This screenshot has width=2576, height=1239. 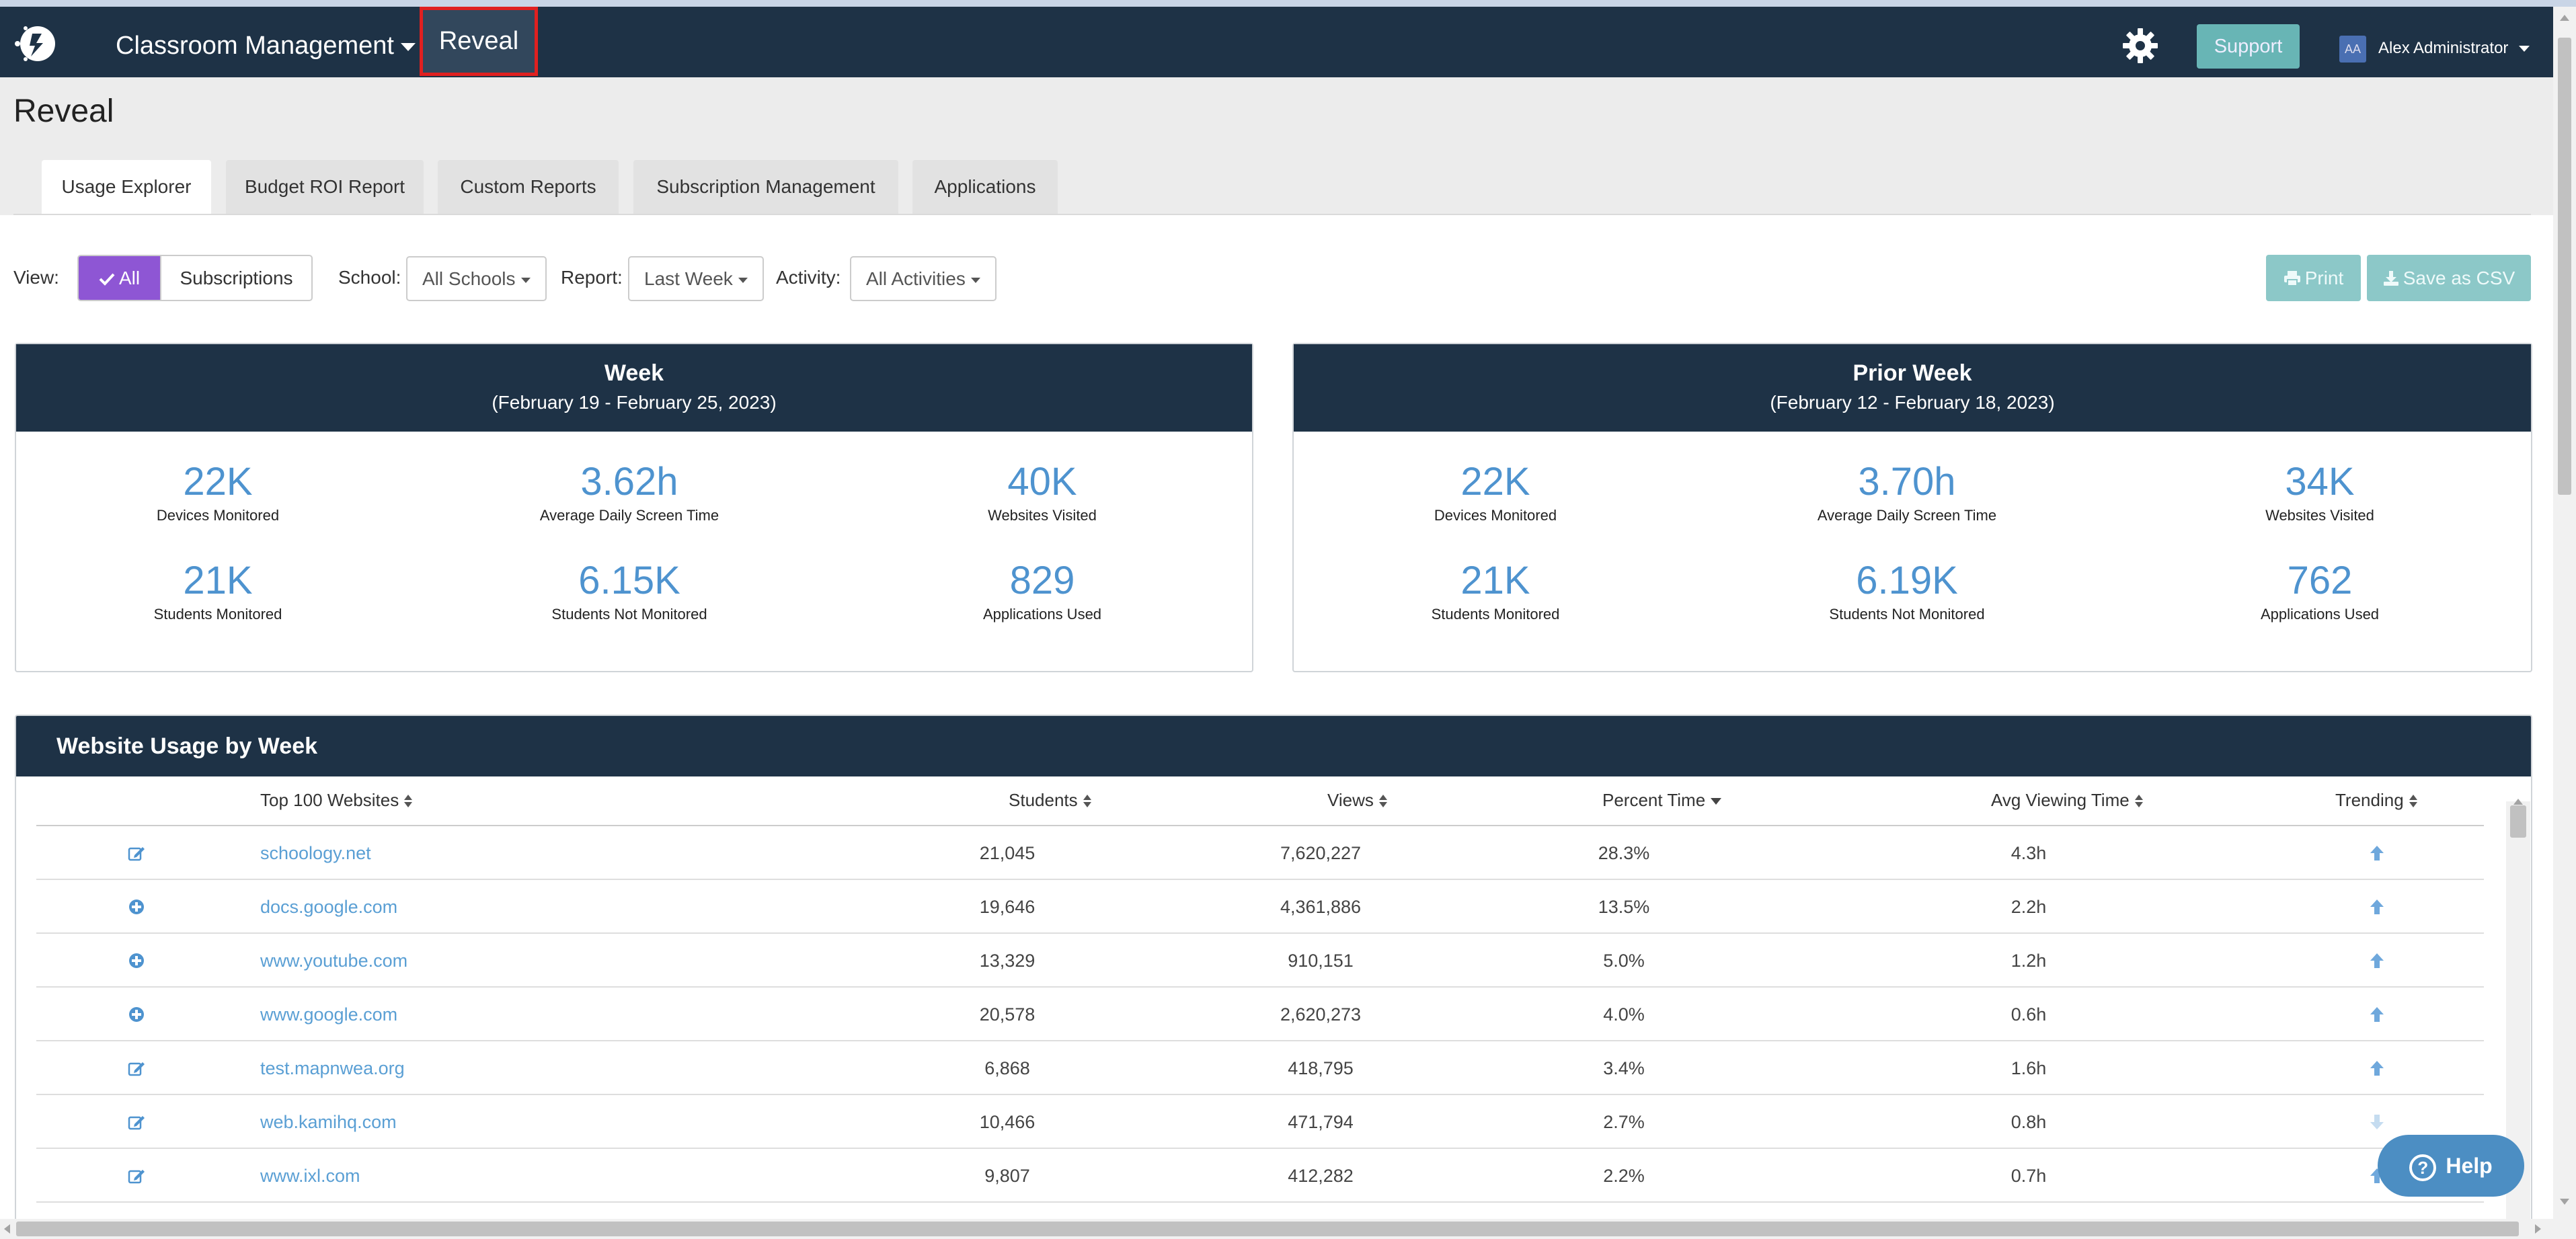 I want to click on classroom-management-menu: Classroom Management, so click(x=266, y=46).